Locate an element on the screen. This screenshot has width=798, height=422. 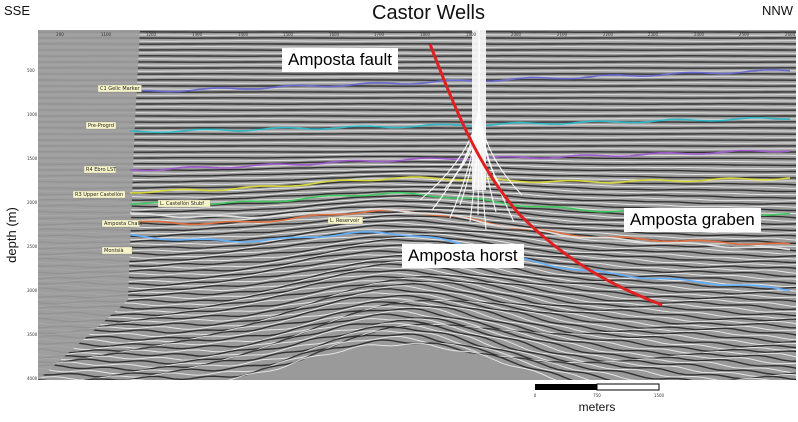
horizon-label: L. Reservoir is located at coordinates (345, 221).